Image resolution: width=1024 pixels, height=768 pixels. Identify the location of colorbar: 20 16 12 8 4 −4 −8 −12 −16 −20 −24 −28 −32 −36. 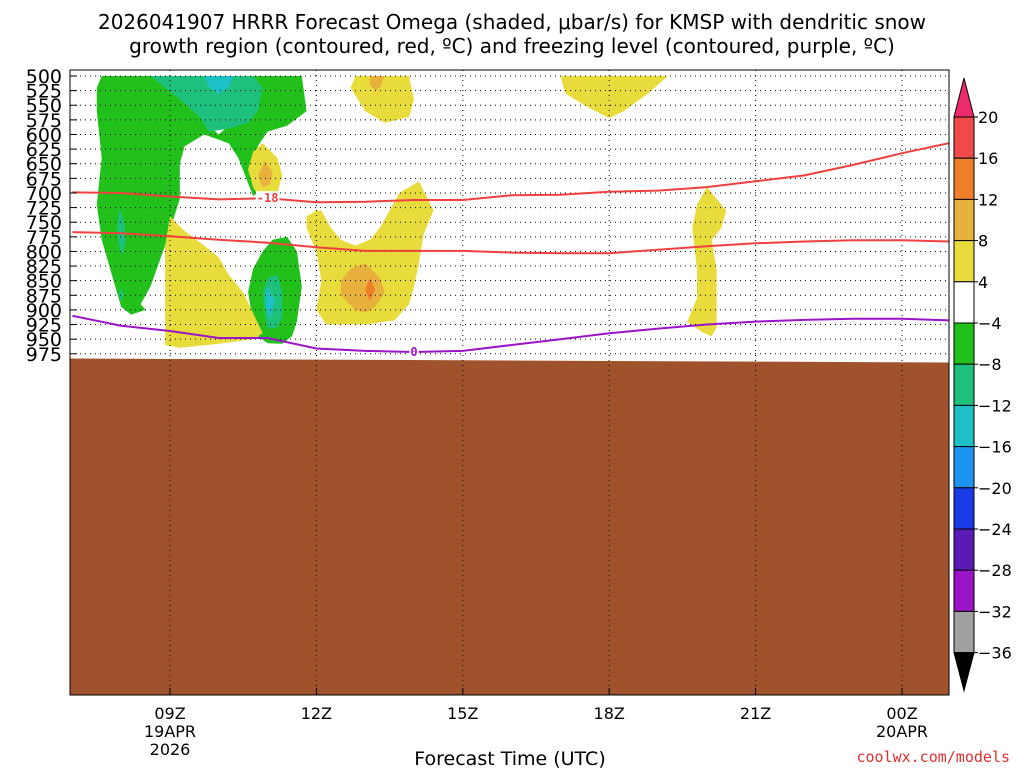
(982, 385).